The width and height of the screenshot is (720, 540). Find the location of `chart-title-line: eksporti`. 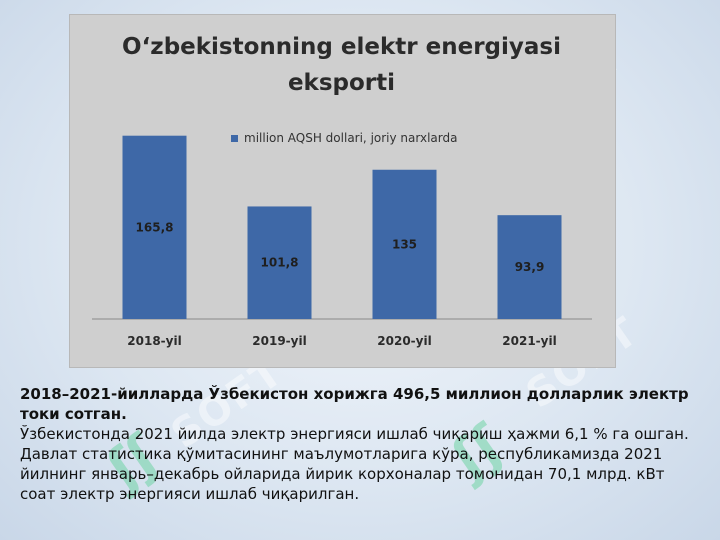

chart-title-line: eksporti is located at coordinates (341, 82).